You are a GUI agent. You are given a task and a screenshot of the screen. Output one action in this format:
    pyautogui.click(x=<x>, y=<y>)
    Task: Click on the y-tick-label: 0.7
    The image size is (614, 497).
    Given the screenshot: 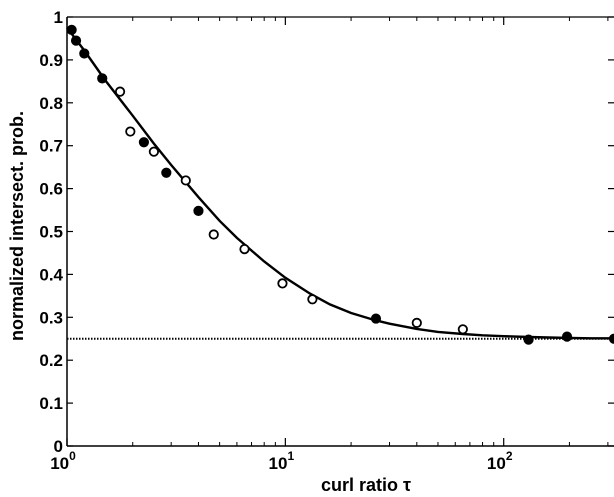 What is the action you would take?
    pyautogui.click(x=51, y=146)
    